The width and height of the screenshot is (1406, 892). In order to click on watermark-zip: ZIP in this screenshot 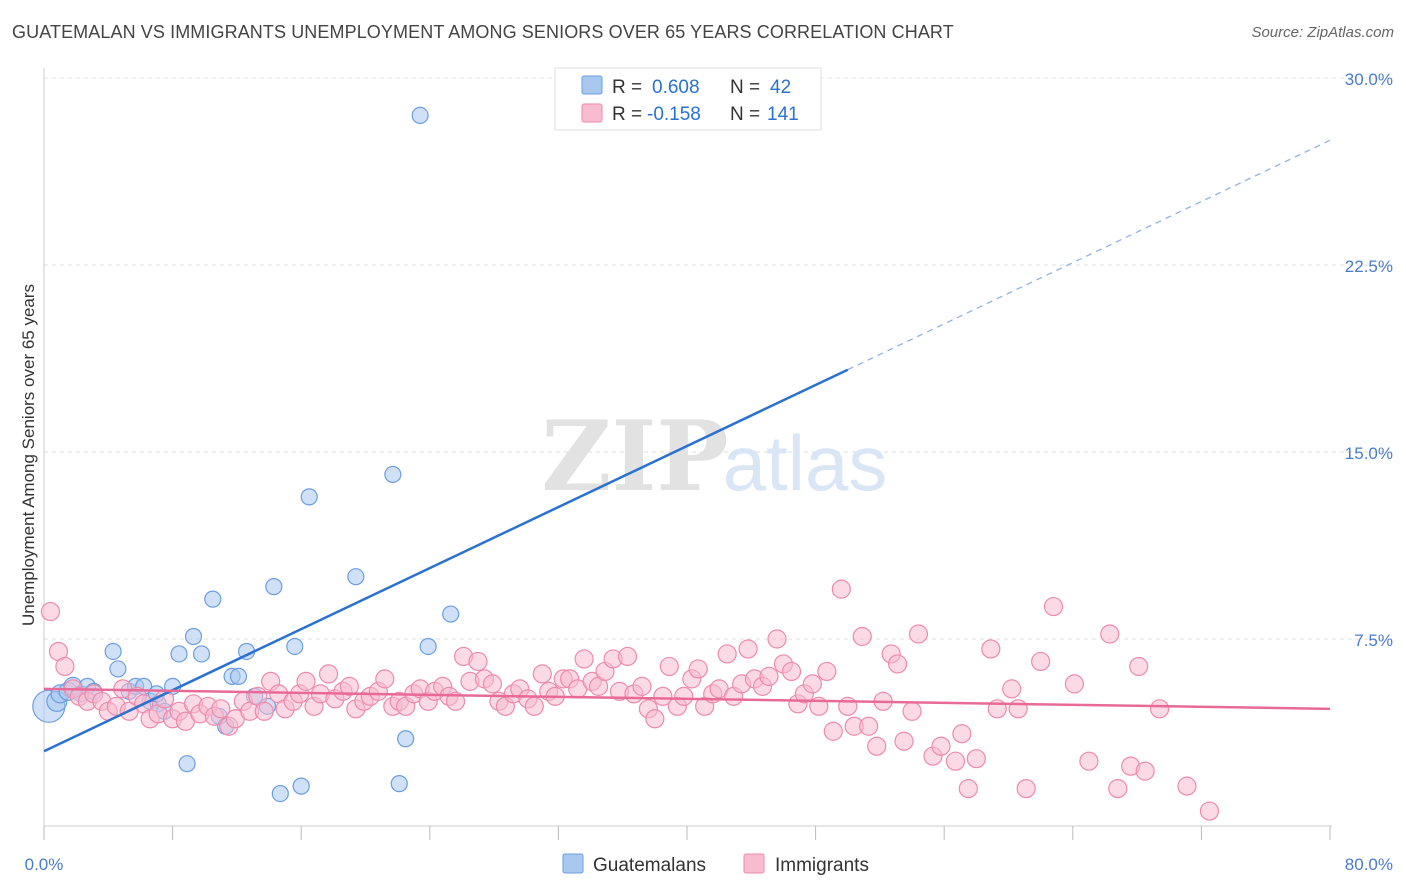, I will do `click(634, 456)`.